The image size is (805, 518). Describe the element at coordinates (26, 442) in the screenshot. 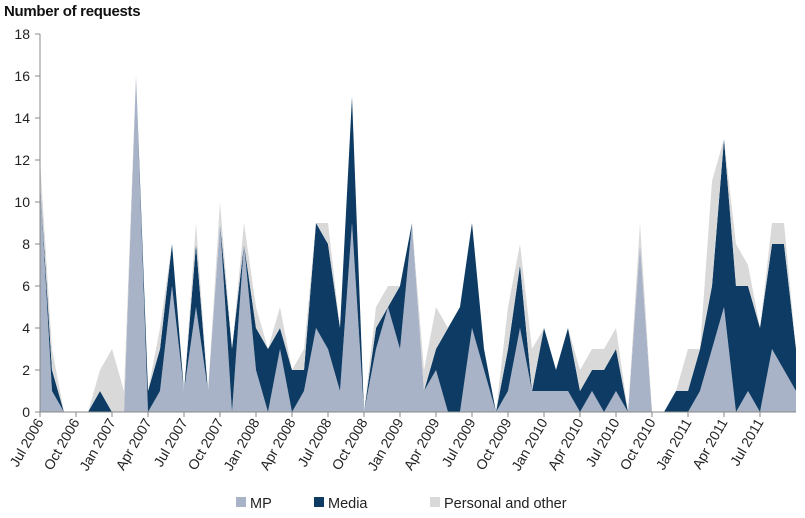

I see `x-tick-label: Jul 2006` at that location.